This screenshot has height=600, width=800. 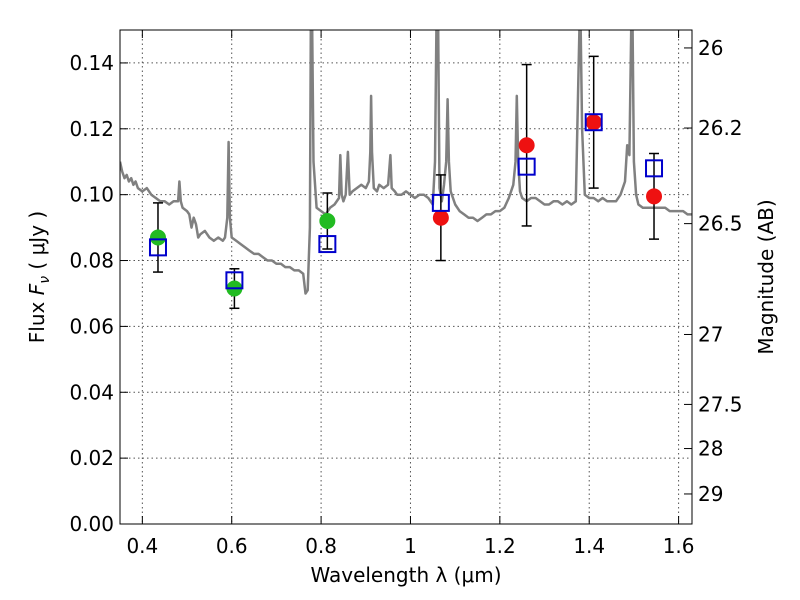 What do you see at coordinates (91, 129) in the screenshot?
I see `y-tick-label: 0.12` at bounding box center [91, 129].